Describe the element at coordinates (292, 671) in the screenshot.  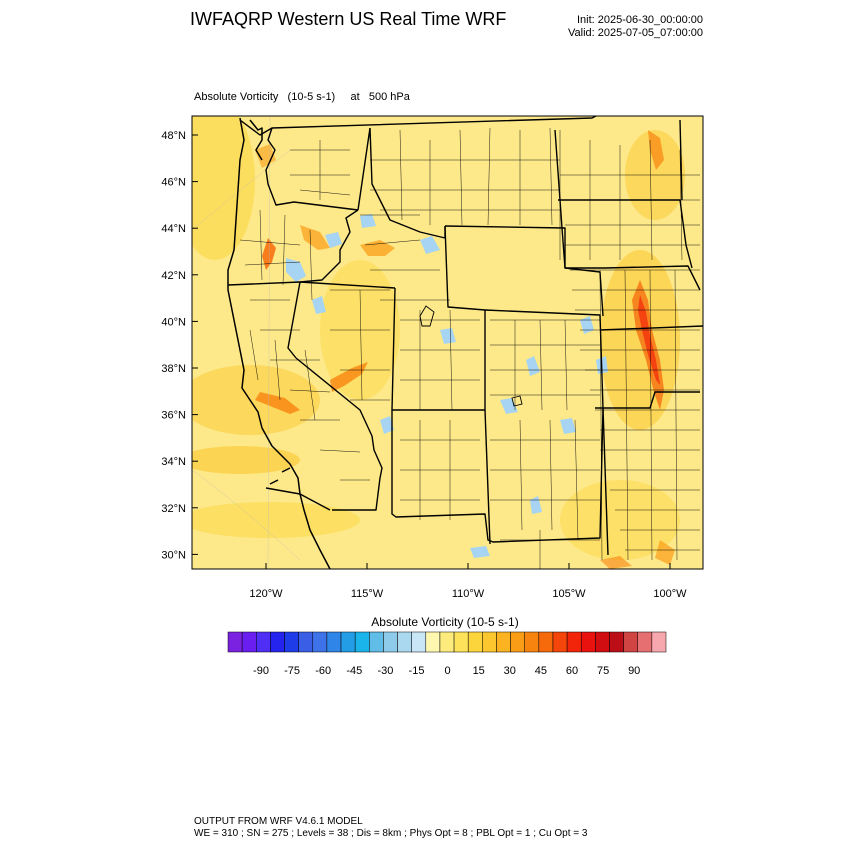
I see `colorbar-tick-label: -75` at that location.